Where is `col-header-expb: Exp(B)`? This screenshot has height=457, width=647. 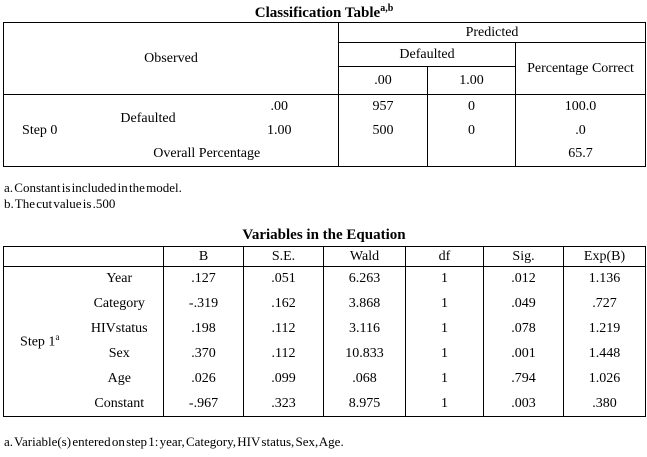 col-header-expb: Exp(B) is located at coordinates (604, 256).